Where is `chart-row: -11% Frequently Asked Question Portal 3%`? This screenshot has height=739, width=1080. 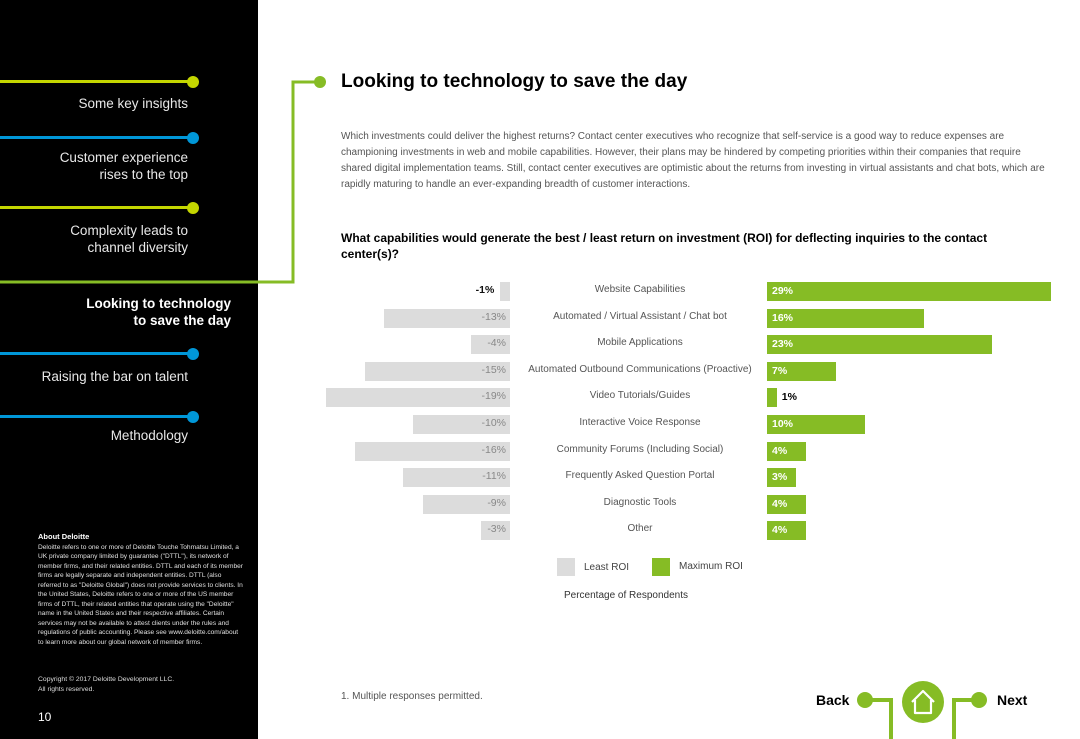 chart-row: -11% Frequently Asked Question Portal 3% is located at coordinates (540, 477).